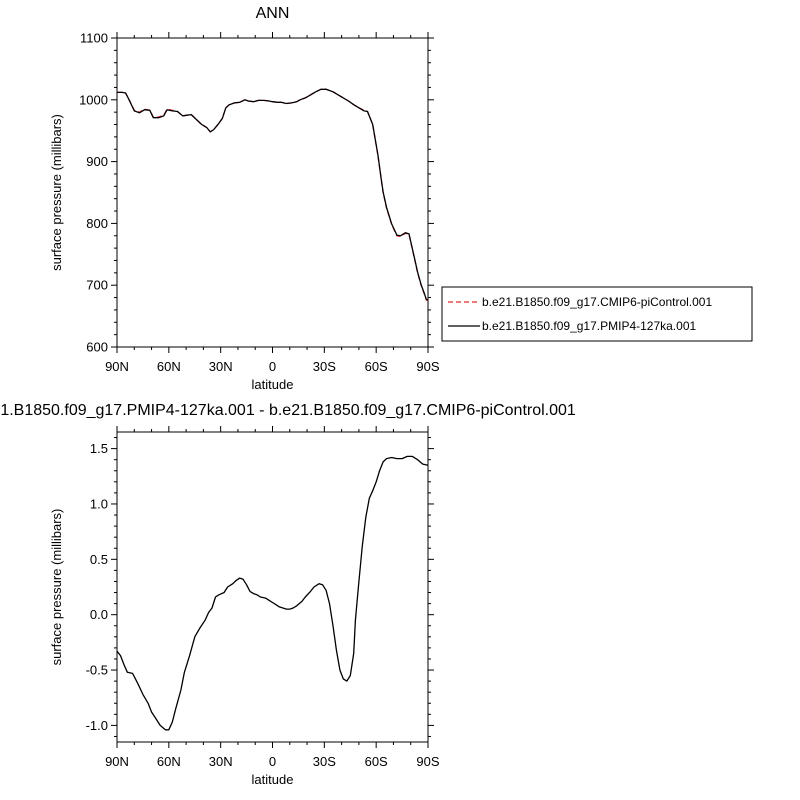 This screenshot has height=800, width=800. Describe the element at coordinates (597, 302) in the screenshot. I see `legend-entry-0: b.e21.B1850.f09_g17.CMIP6-piControl.001` at that location.